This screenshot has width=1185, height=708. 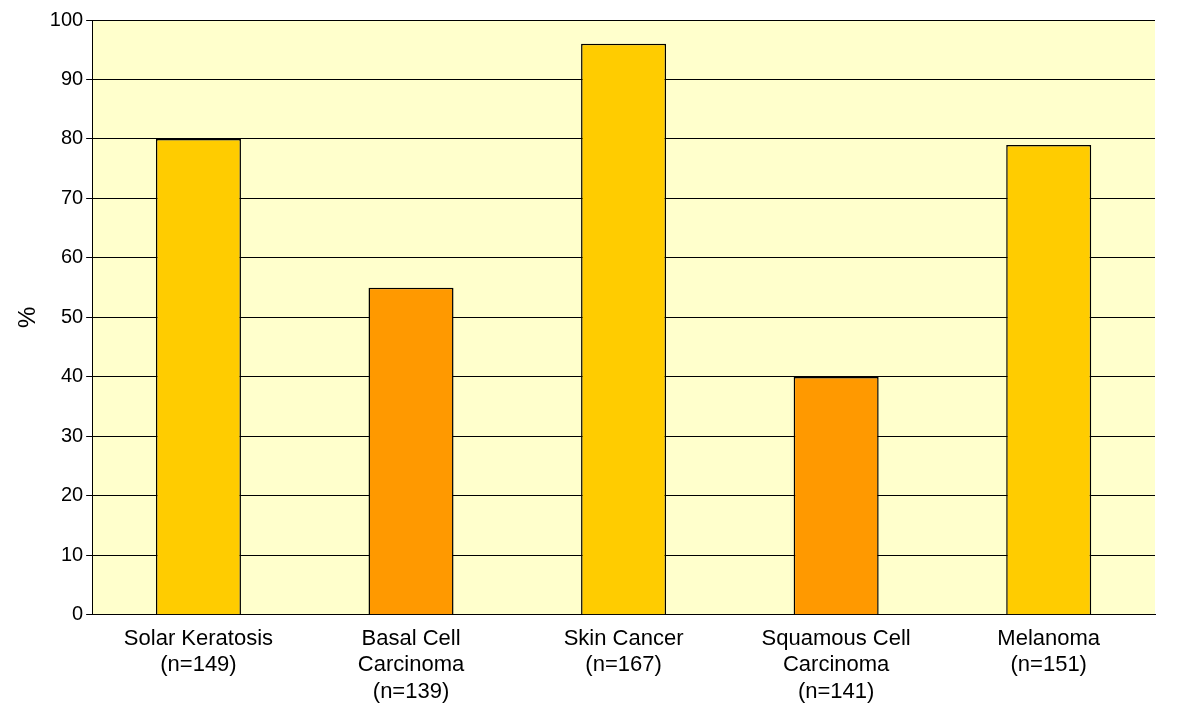 I want to click on y-tick-label: 20, so click(x=72, y=494).